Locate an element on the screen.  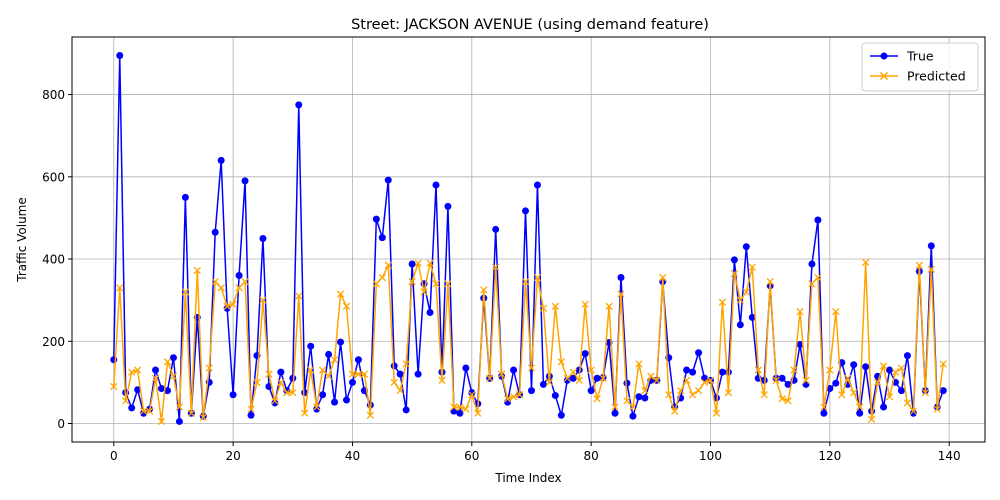
legend-label-true: True is located at coordinates (920, 56).